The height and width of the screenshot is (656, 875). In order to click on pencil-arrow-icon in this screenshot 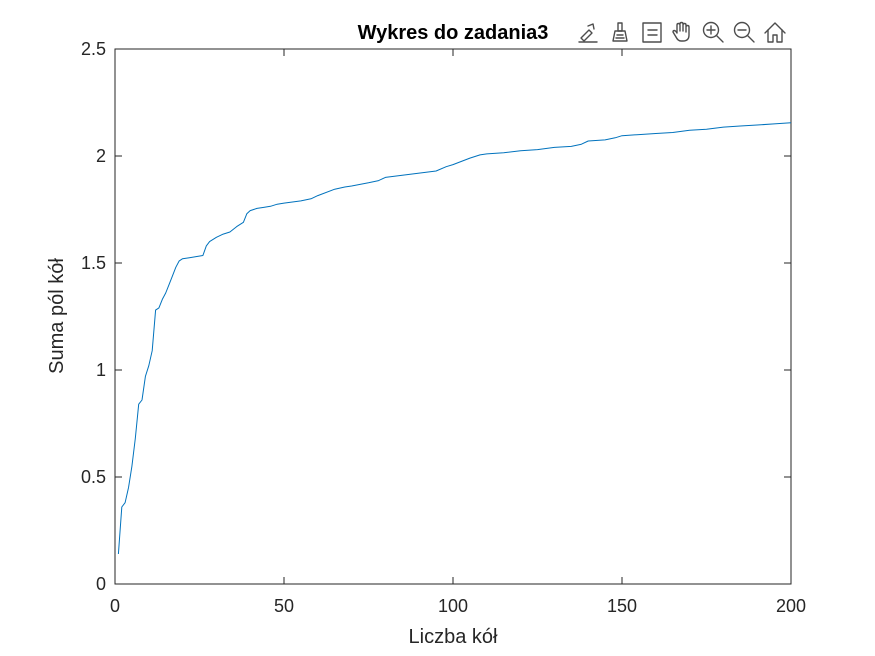, I will do `click(588, 33)`.